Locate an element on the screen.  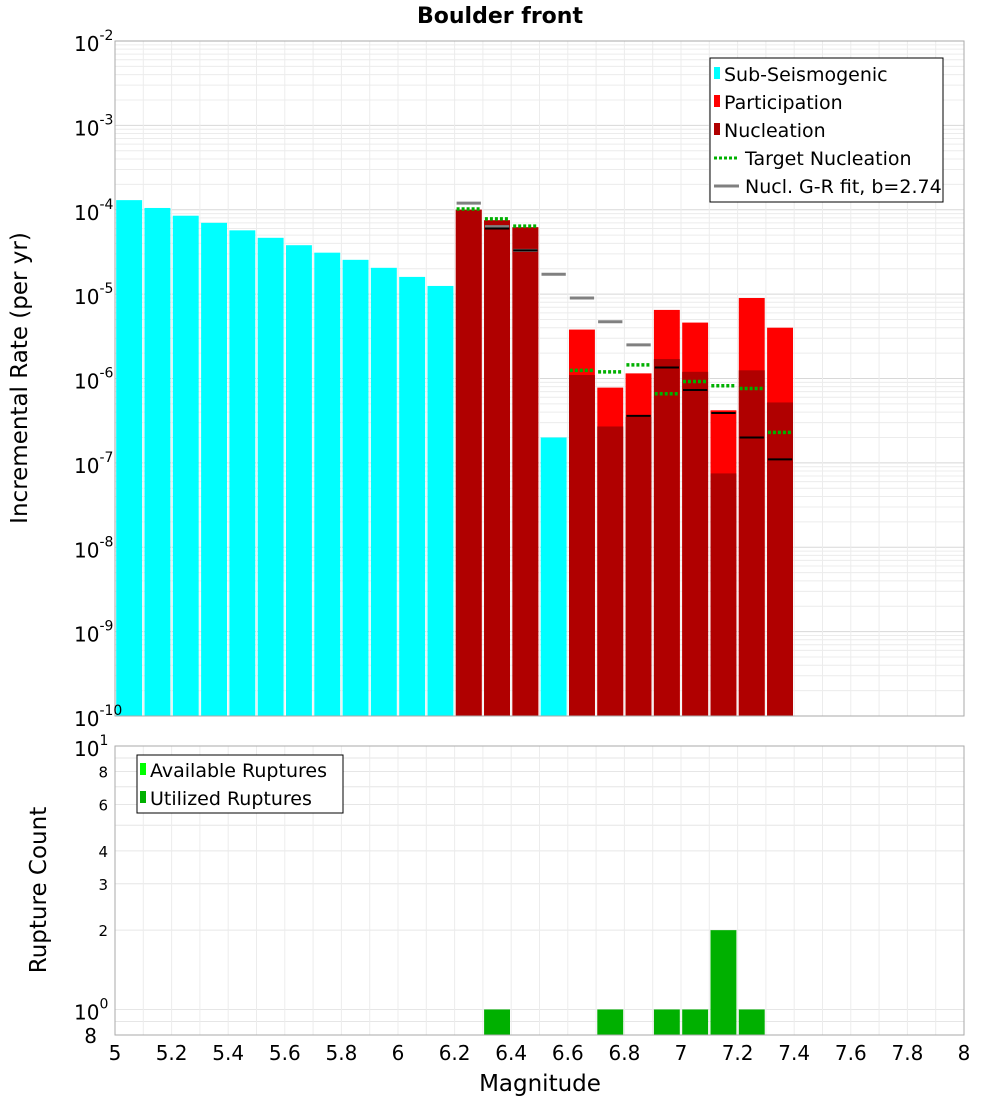
top-y-tick-exponent: -6 is located at coordinates (106, 374).